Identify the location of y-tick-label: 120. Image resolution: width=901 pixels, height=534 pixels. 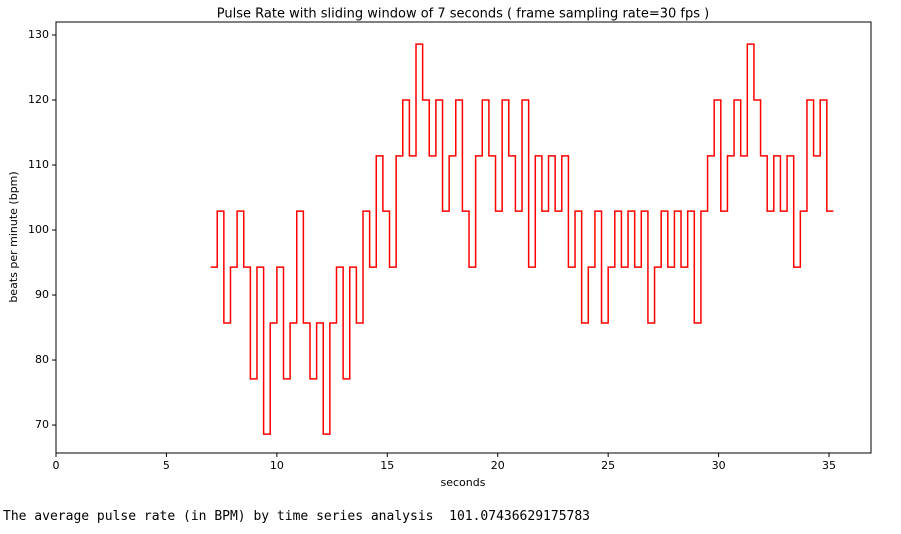
(38, 99).